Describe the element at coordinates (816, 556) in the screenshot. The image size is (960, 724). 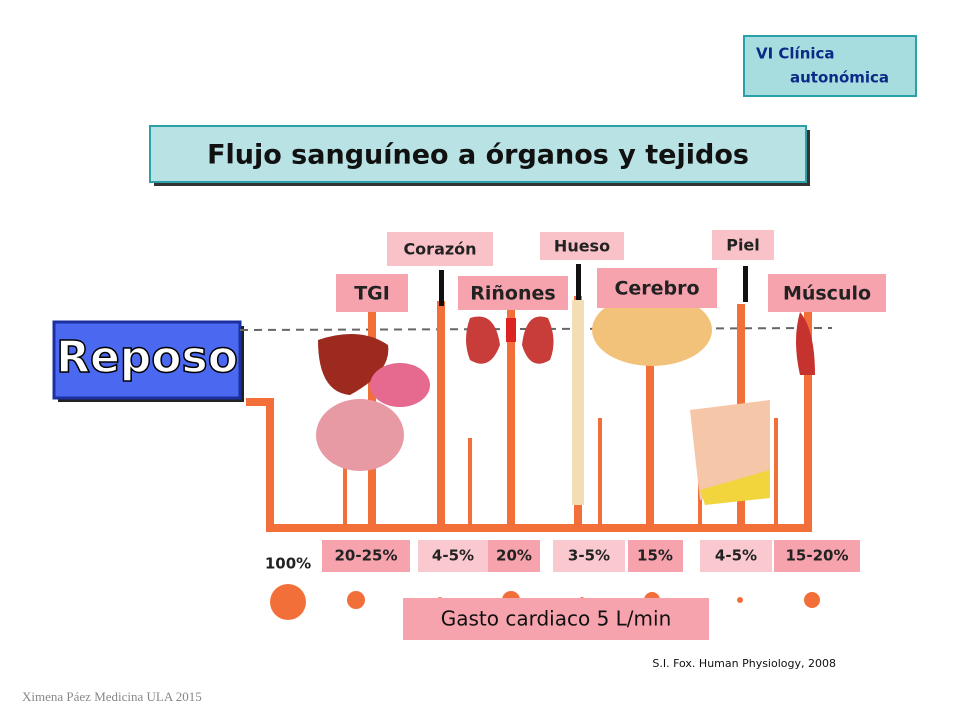
I see `flow-label: 15-20%` at that location.